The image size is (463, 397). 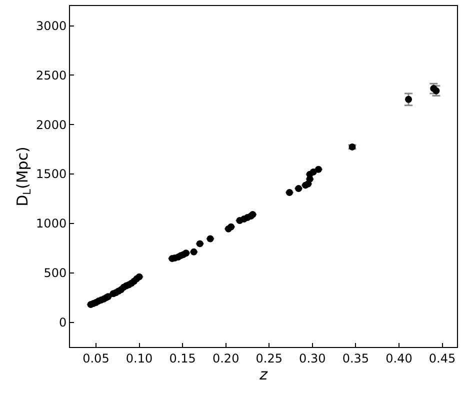 I want to click on y-tick-label: 1500, so click(x=51, y=174).